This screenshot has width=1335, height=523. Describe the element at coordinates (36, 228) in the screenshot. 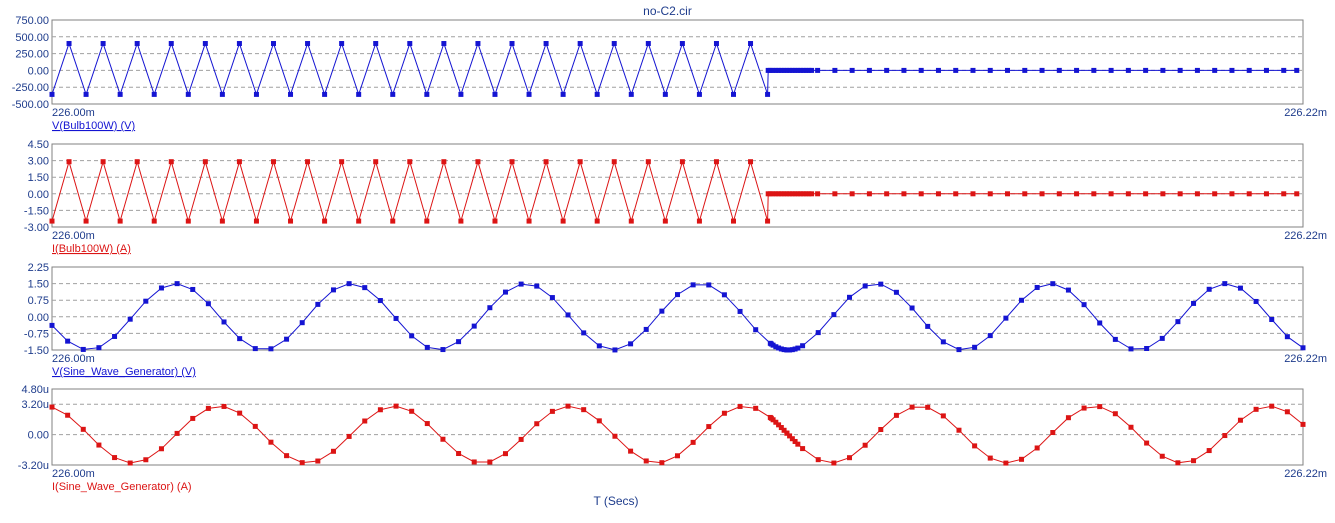

I see `y-tick-label: -3.00` at that location.